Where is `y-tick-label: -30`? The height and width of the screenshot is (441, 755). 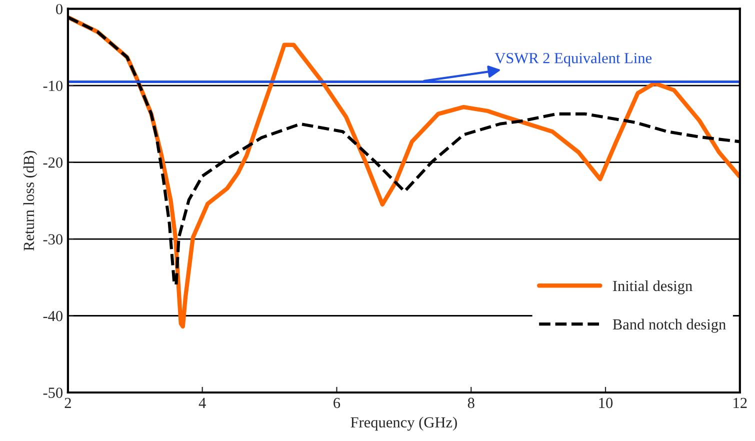 y-tick-label: -30 is located at coordinates (53, 239).